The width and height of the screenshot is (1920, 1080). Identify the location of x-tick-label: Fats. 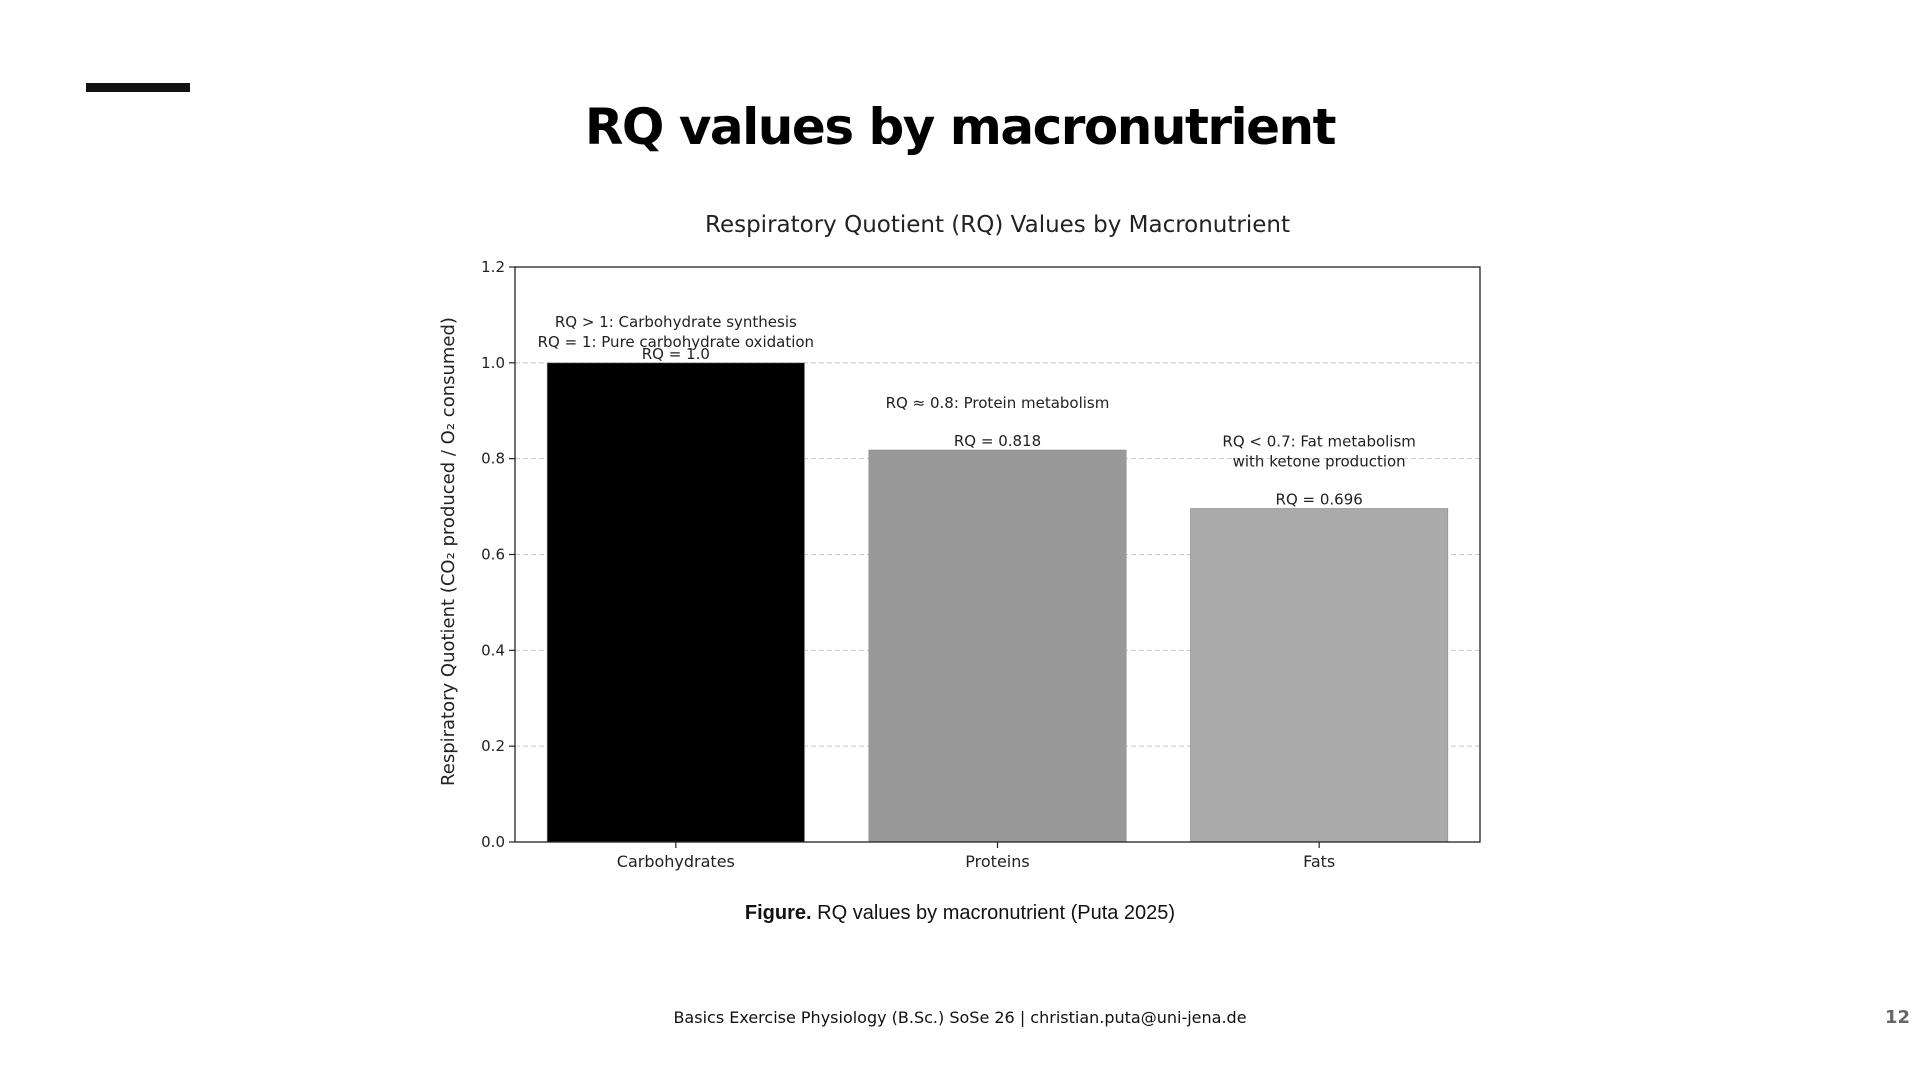
(1319, 861).